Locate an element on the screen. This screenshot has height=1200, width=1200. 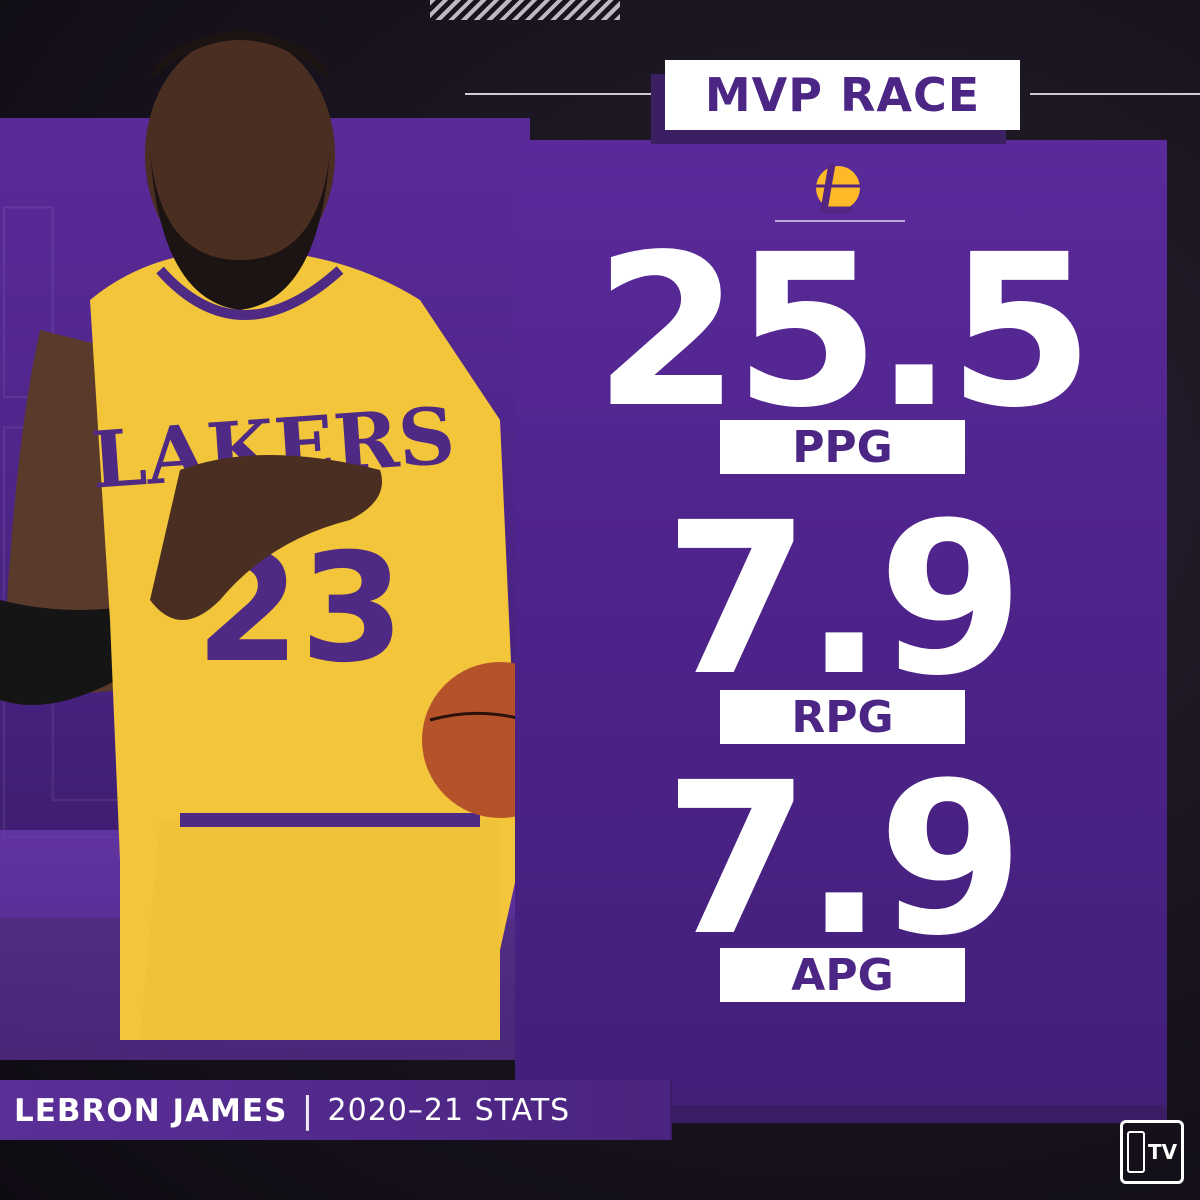
name-bar is located at coordinates (335, 1110).